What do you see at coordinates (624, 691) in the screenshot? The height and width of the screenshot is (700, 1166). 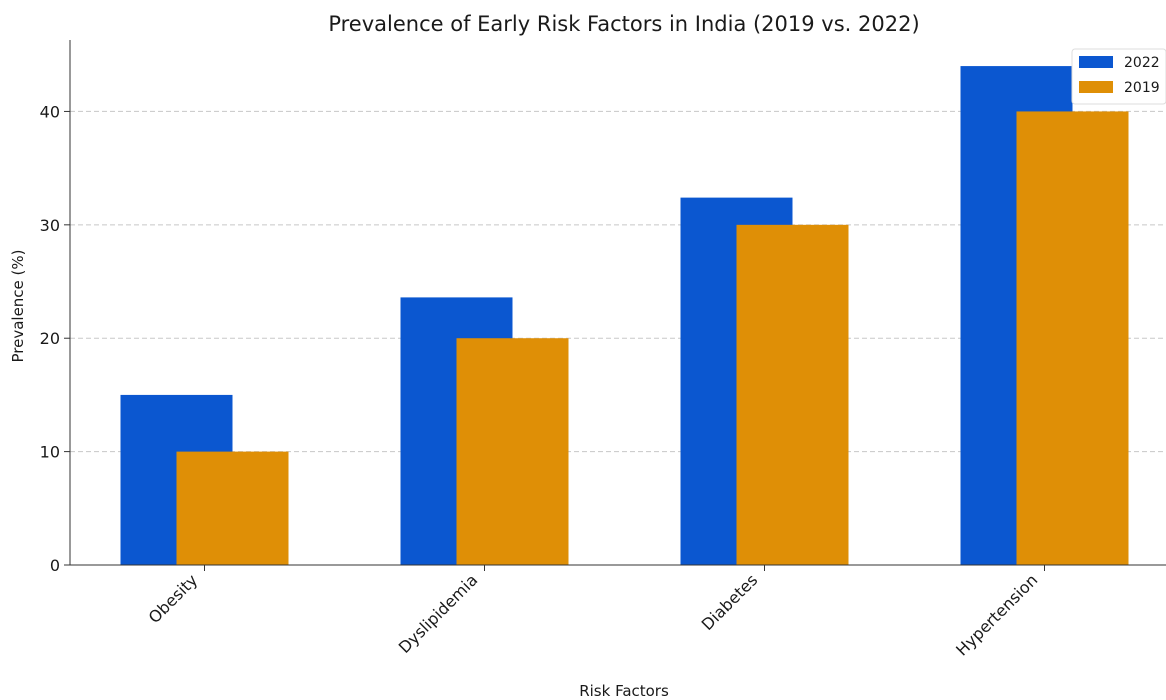 I see `x-axis-label: Risk Factors` at bounding box center [624, 691].